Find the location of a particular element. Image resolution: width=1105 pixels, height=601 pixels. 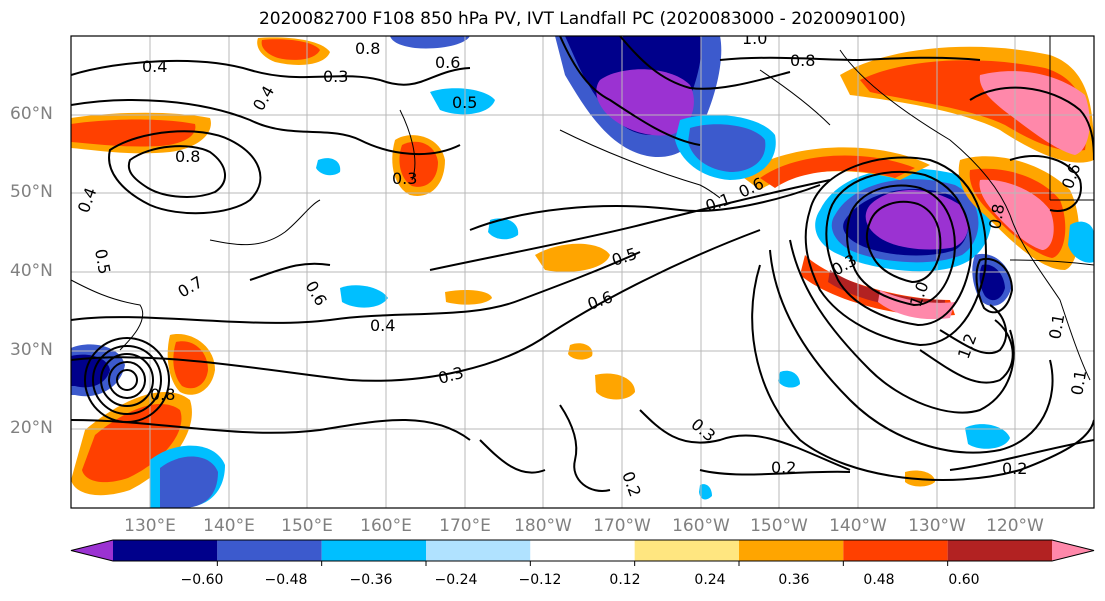

lon-label: 150°E is located at coordinates (307, 526).